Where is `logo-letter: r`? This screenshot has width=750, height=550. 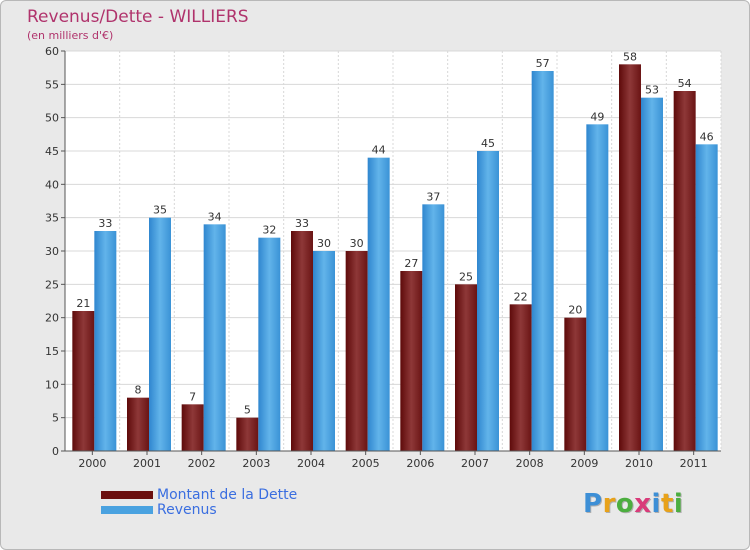 logo-letter: r is located at coordinates (609, 504).